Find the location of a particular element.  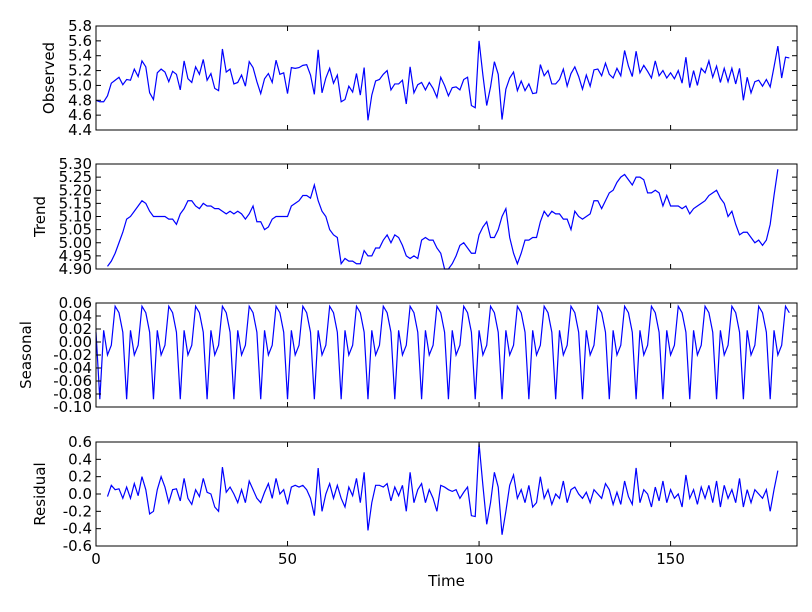

y-tick-label: 5.20 is located at coordinates (75, 190).